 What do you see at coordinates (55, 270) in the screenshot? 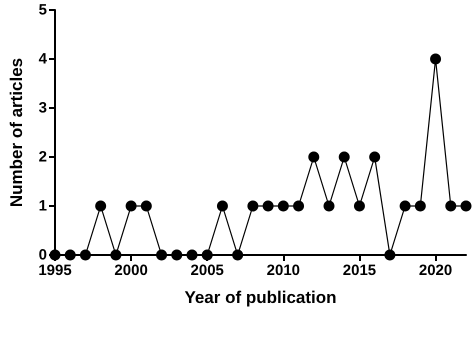
I see `x-tick-label: 1995` at bounding box center [55, 270].